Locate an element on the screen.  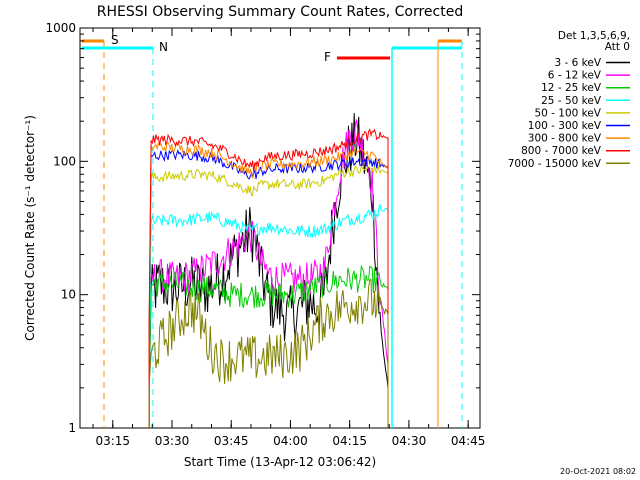
x-tick-label: 04:30 is located at coordinates (409, 441).